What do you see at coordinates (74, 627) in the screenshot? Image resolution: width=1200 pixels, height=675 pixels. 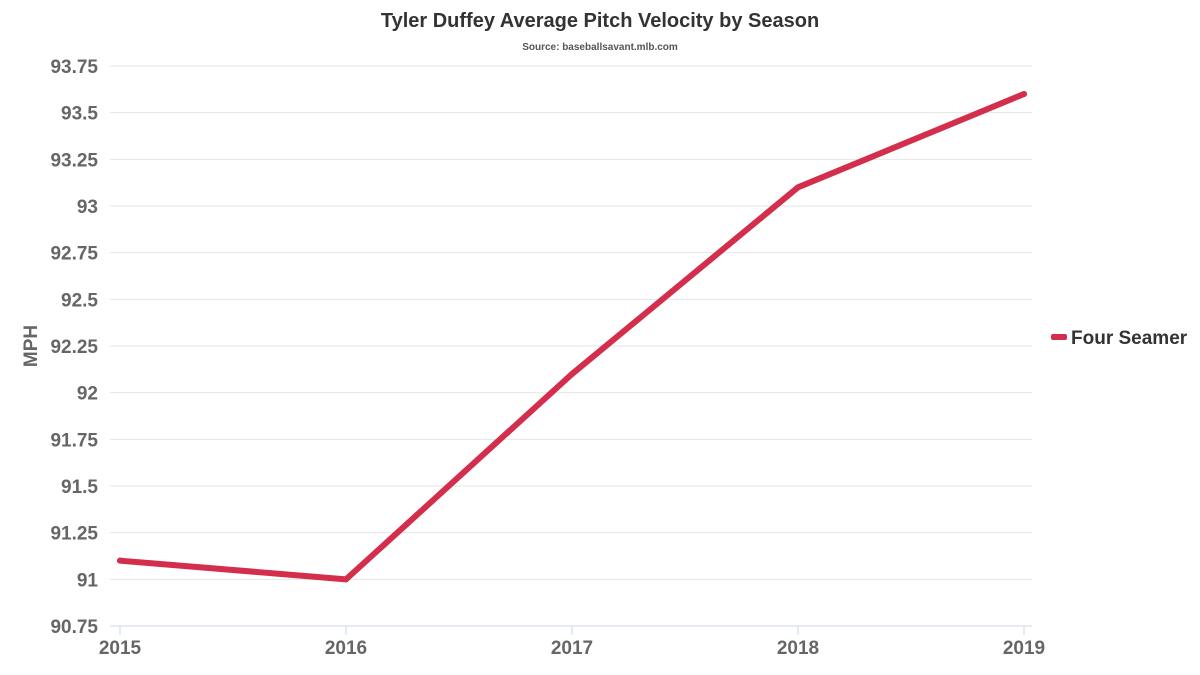 I see `y-tick-label: 90.75` at bounding box center [74, 627].